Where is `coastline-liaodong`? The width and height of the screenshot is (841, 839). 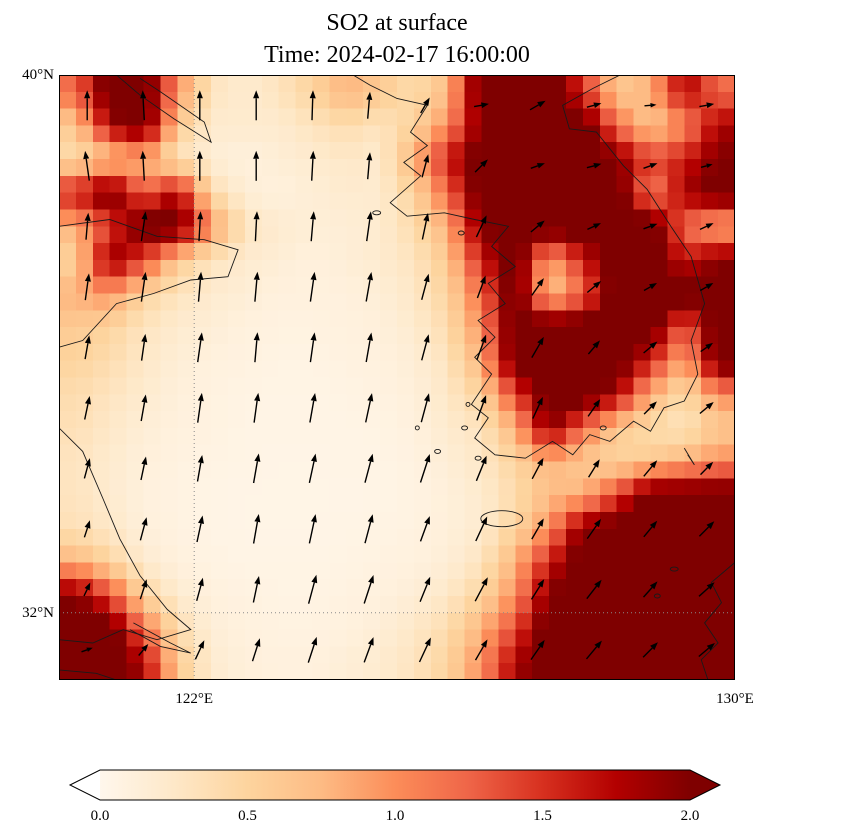
coastline-liaodong is located at coordinates (164, 109).